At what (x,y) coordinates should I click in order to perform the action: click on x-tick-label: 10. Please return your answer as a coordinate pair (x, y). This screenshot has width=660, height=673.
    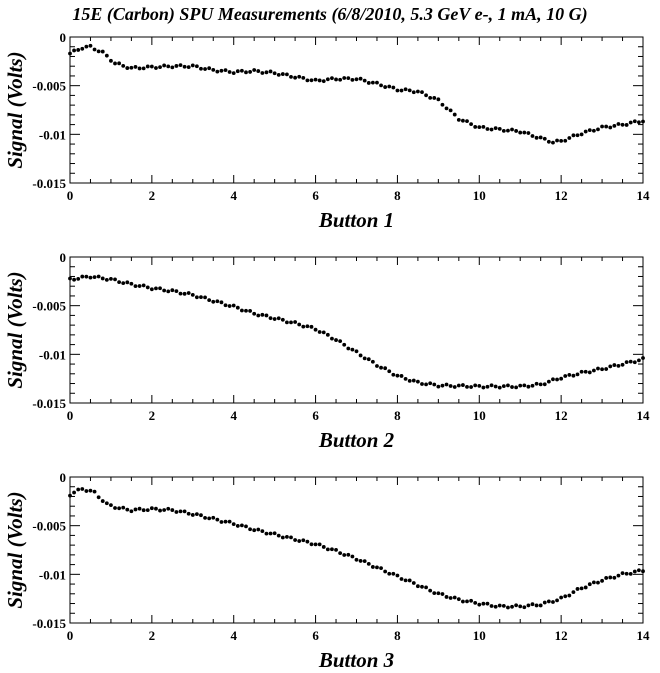
    Looking at the image, I should click on (479, 195).